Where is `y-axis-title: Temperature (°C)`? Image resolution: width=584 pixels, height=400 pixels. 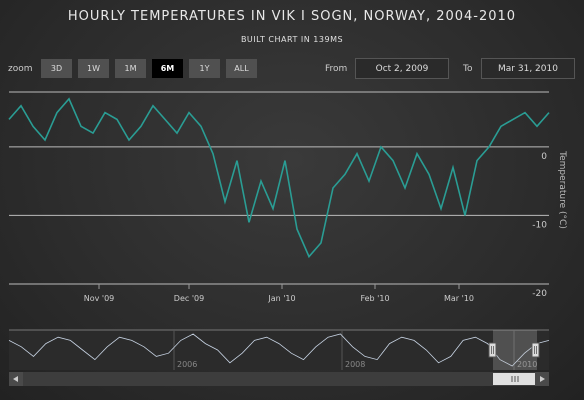 y-axis-title: Temperature (°C) is located at coordinates (562, 189).